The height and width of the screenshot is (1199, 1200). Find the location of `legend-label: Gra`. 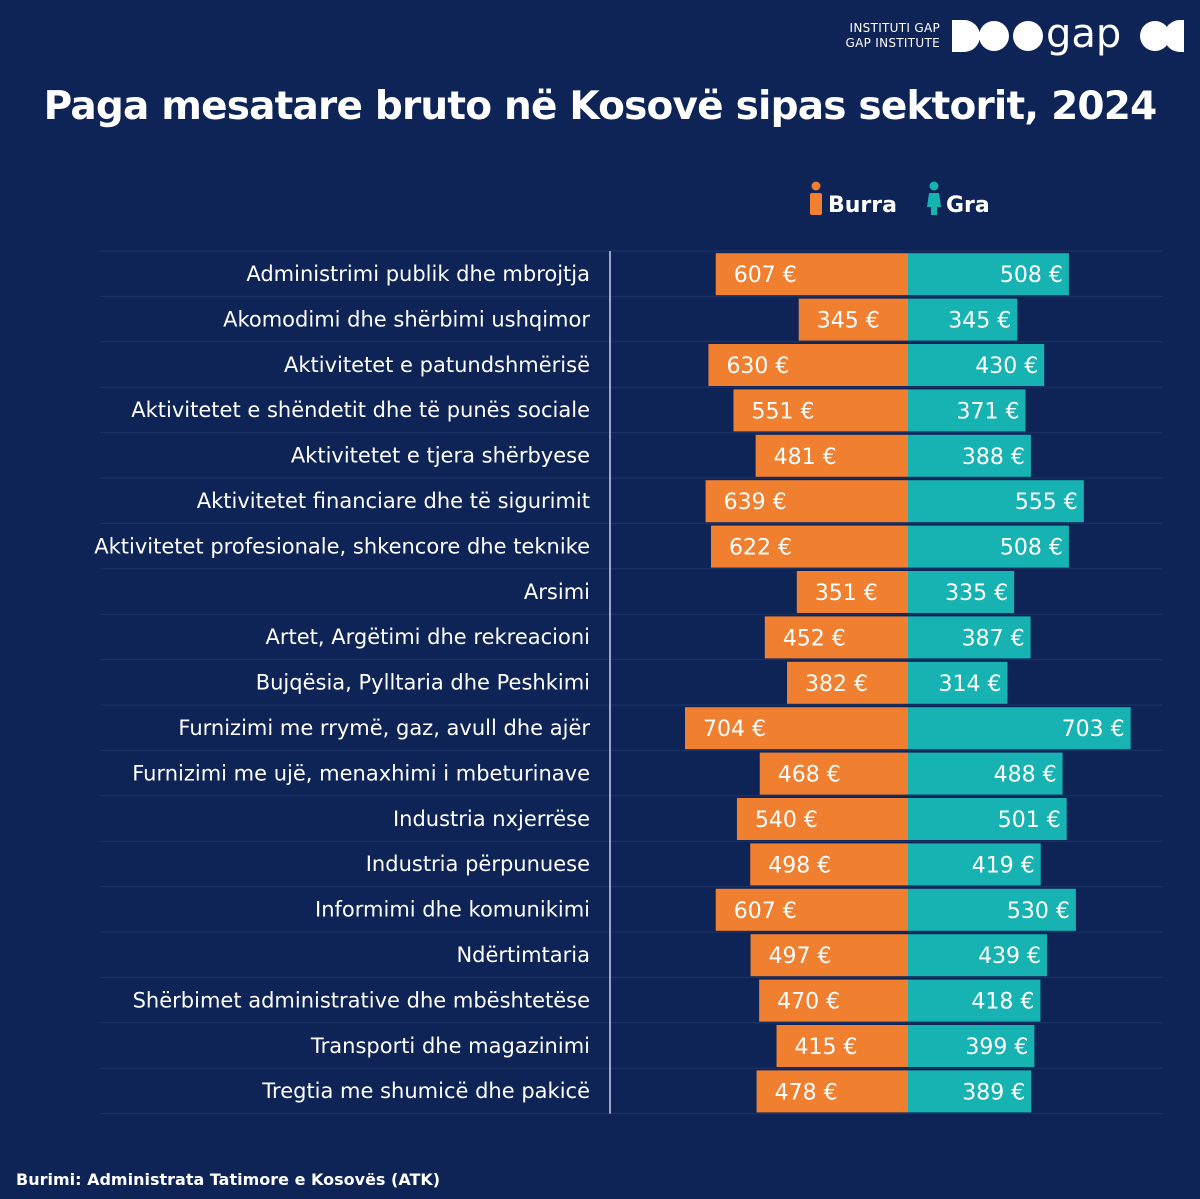

legend-label: Gra is located at coordinates (968, 205).